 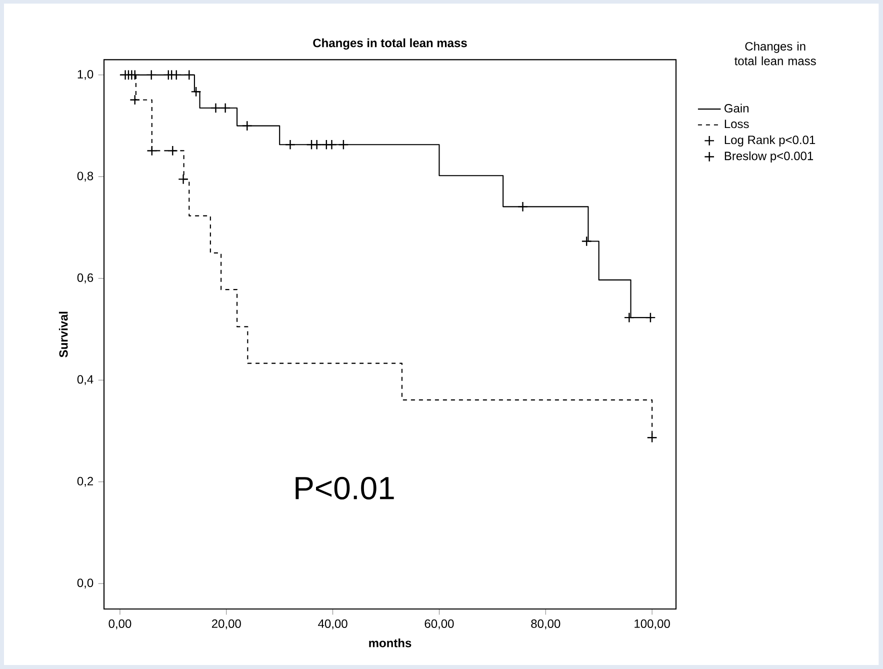 I want to click on x-tick-label: 40,00, so click(x=333, y=624).